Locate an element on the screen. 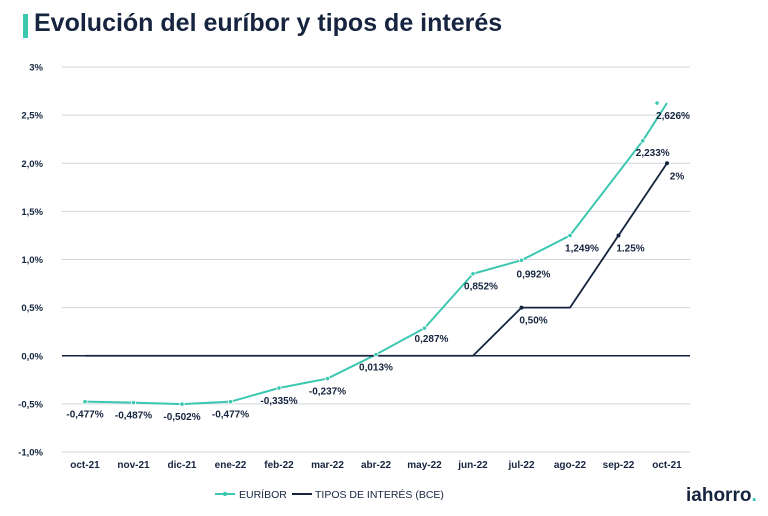 The width and height of the screenshot is (768, 516). x-tick-label: sep-22 is located at coordinates (619, 465).